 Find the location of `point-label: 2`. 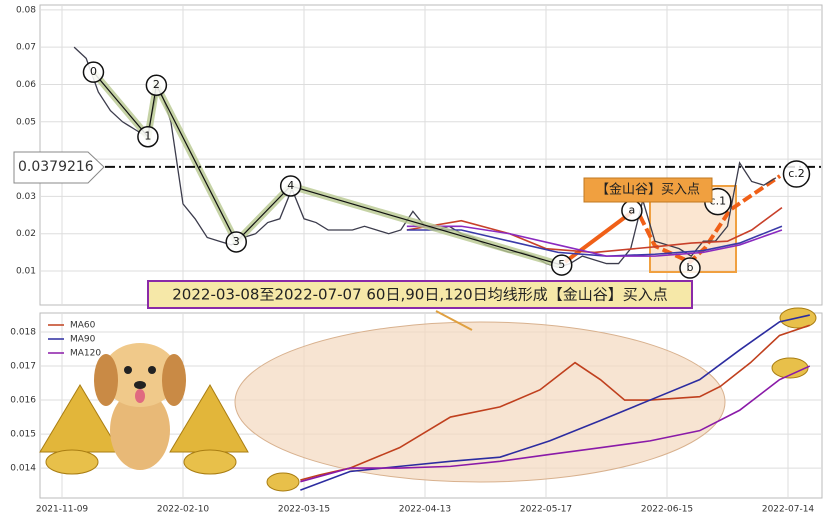

point-label: 2 is located at coordinates (156, 84).